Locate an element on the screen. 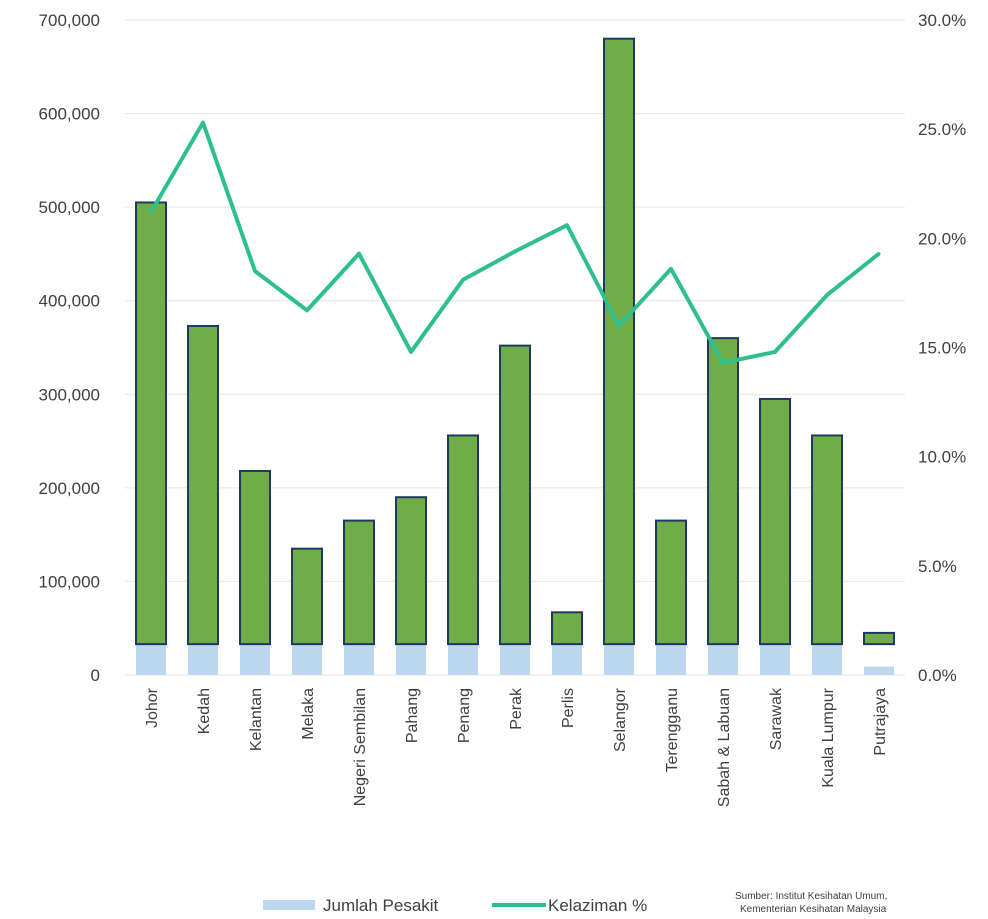 This screenshot has height=919, width=988. y-left-tick-label: 200,000 is located at coordinates (69, 488).